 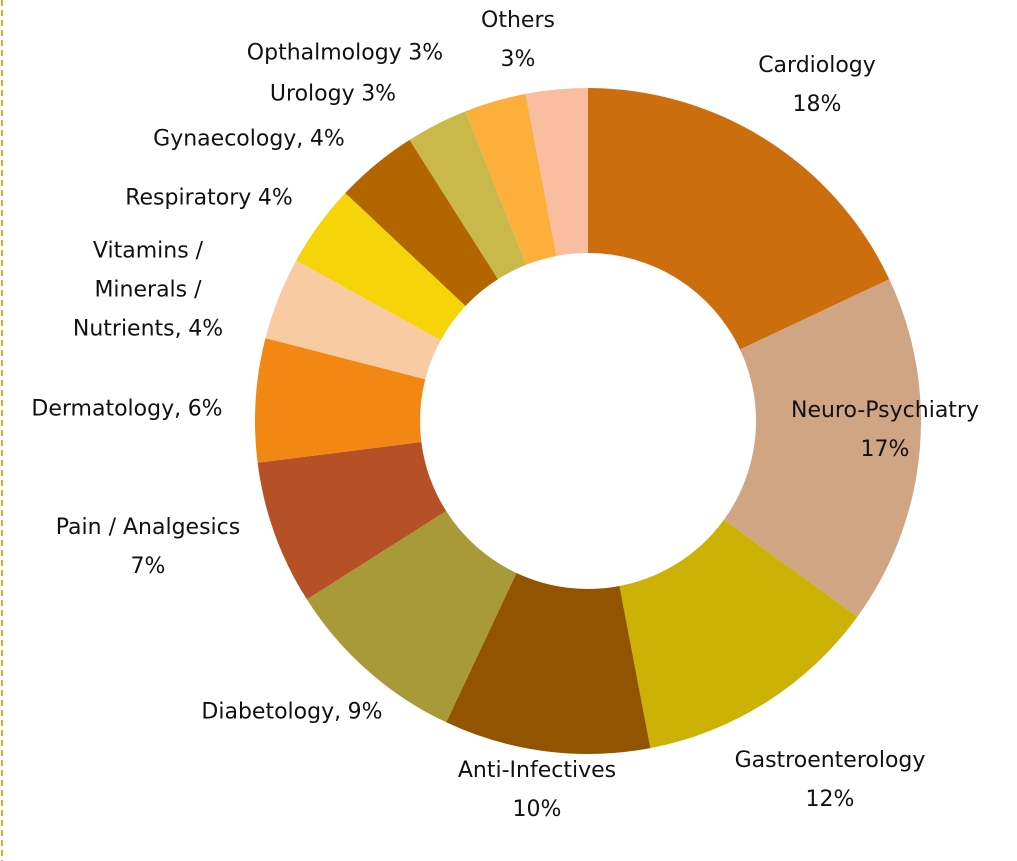 I want to click on value-label: 12%, so click(x=830, y=799).